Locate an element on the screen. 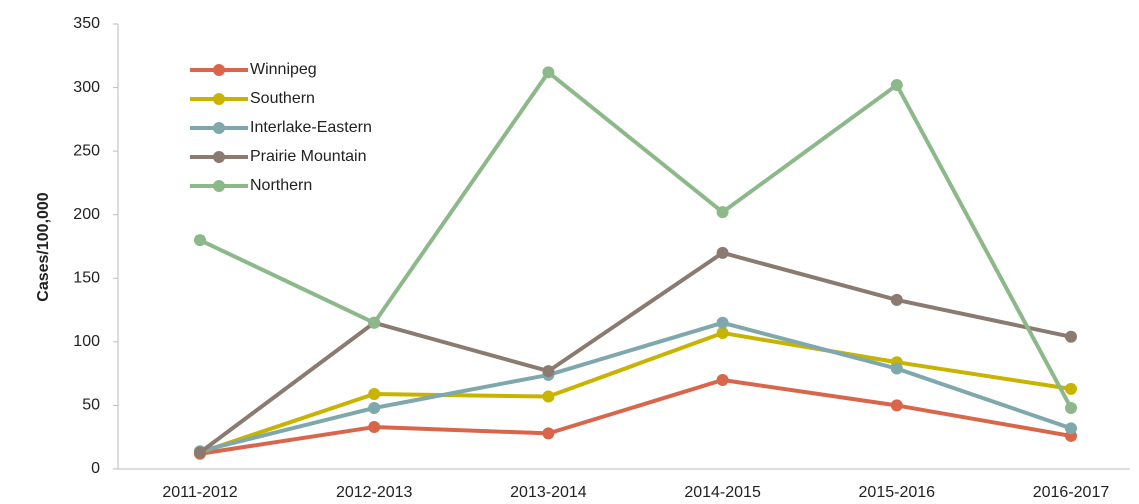  y-tick-label: 100 is located at coordinates (86, 341).